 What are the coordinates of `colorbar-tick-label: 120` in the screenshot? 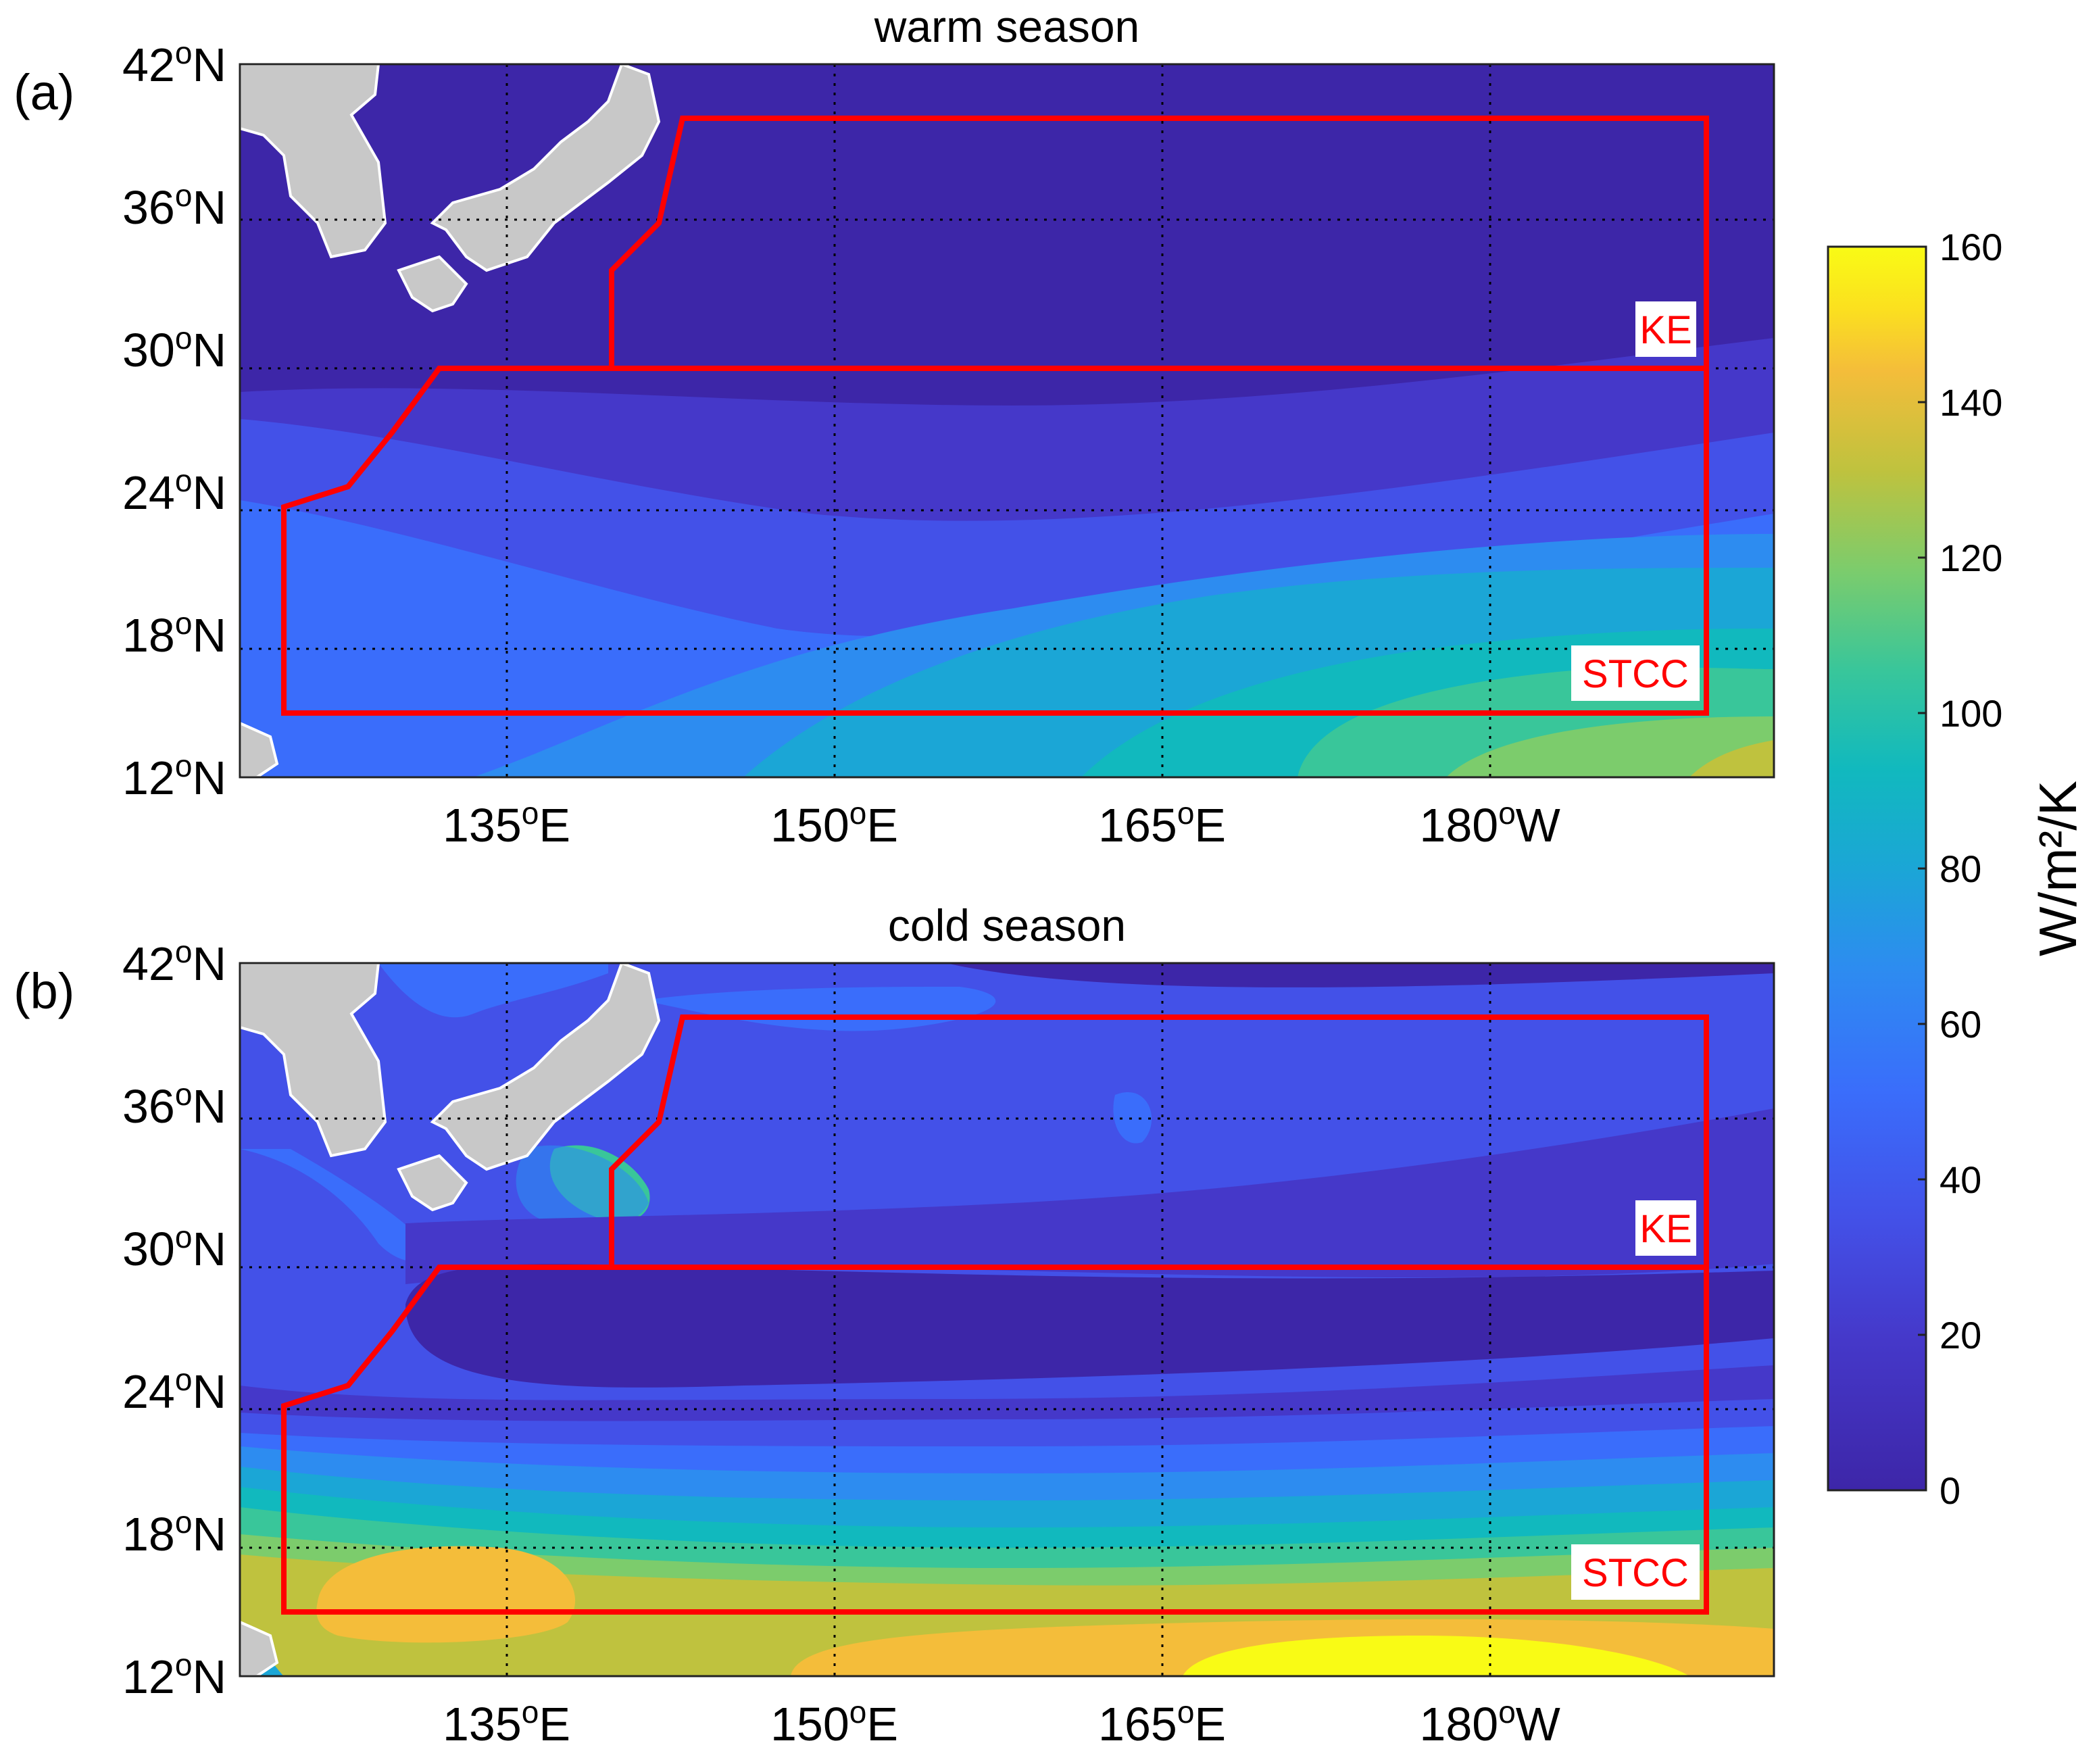 It's located at (1971, 558).